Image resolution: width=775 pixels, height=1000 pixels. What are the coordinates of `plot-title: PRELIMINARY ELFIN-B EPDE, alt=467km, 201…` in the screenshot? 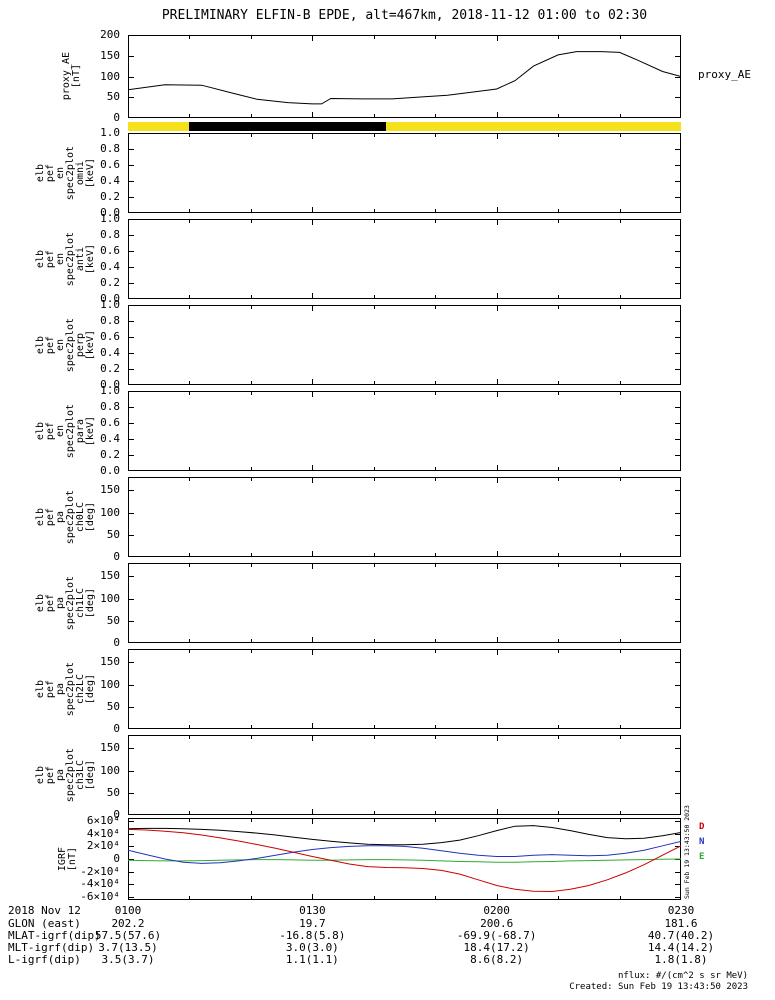 It's located at (404, 15).